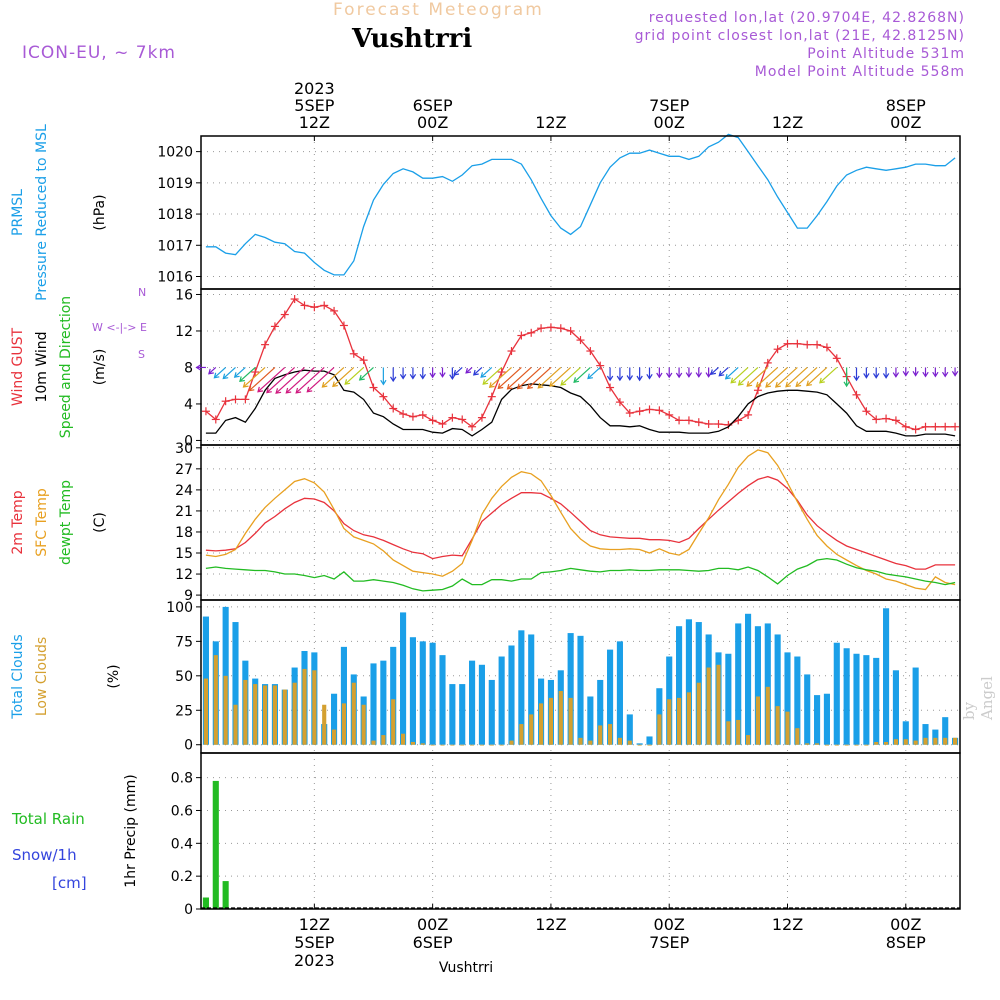 Image resolution: width=1000 pixels, height=1000 pixels. Describe the element at coordinates (550, 924) in the screenshot. I see `time-label-bottom: 12Z` at that location.